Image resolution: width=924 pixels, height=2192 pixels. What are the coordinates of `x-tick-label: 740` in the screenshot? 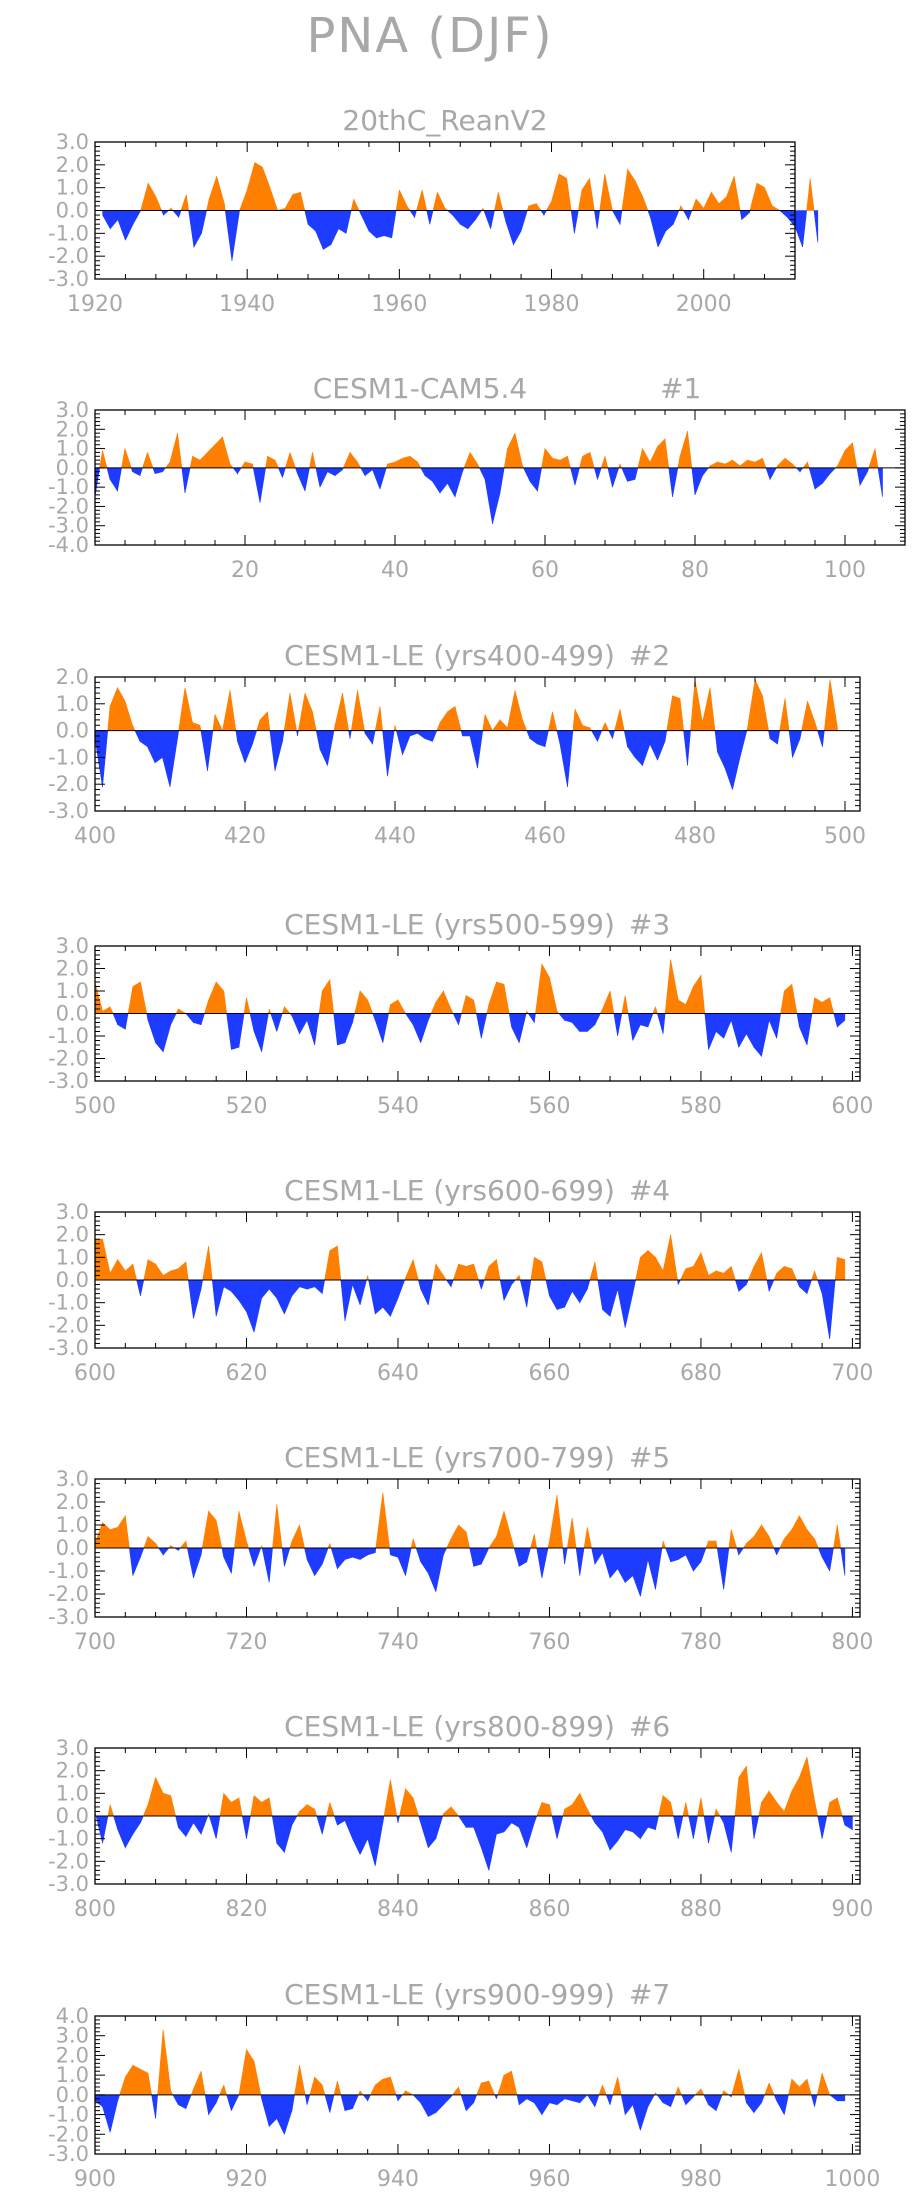 It's located at (398, 1642).